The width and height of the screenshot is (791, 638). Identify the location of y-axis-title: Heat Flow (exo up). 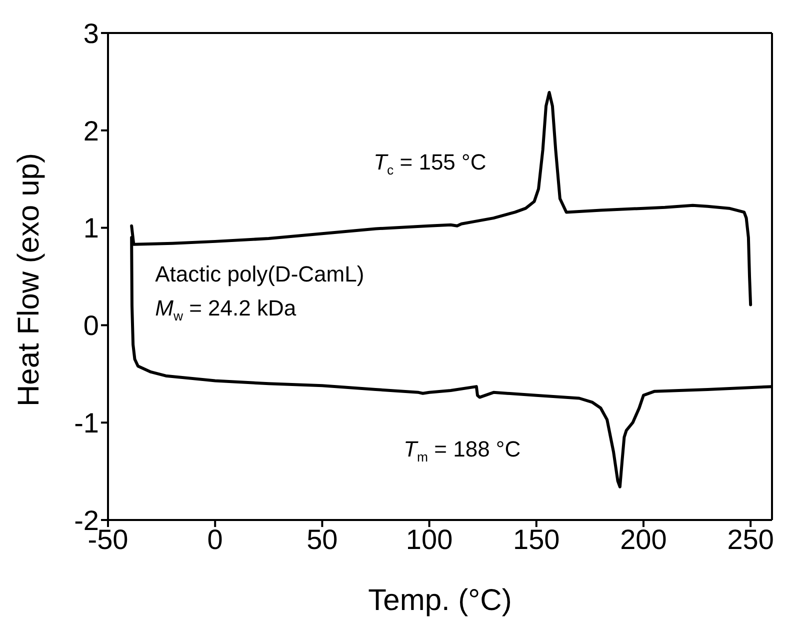
(29, 279).